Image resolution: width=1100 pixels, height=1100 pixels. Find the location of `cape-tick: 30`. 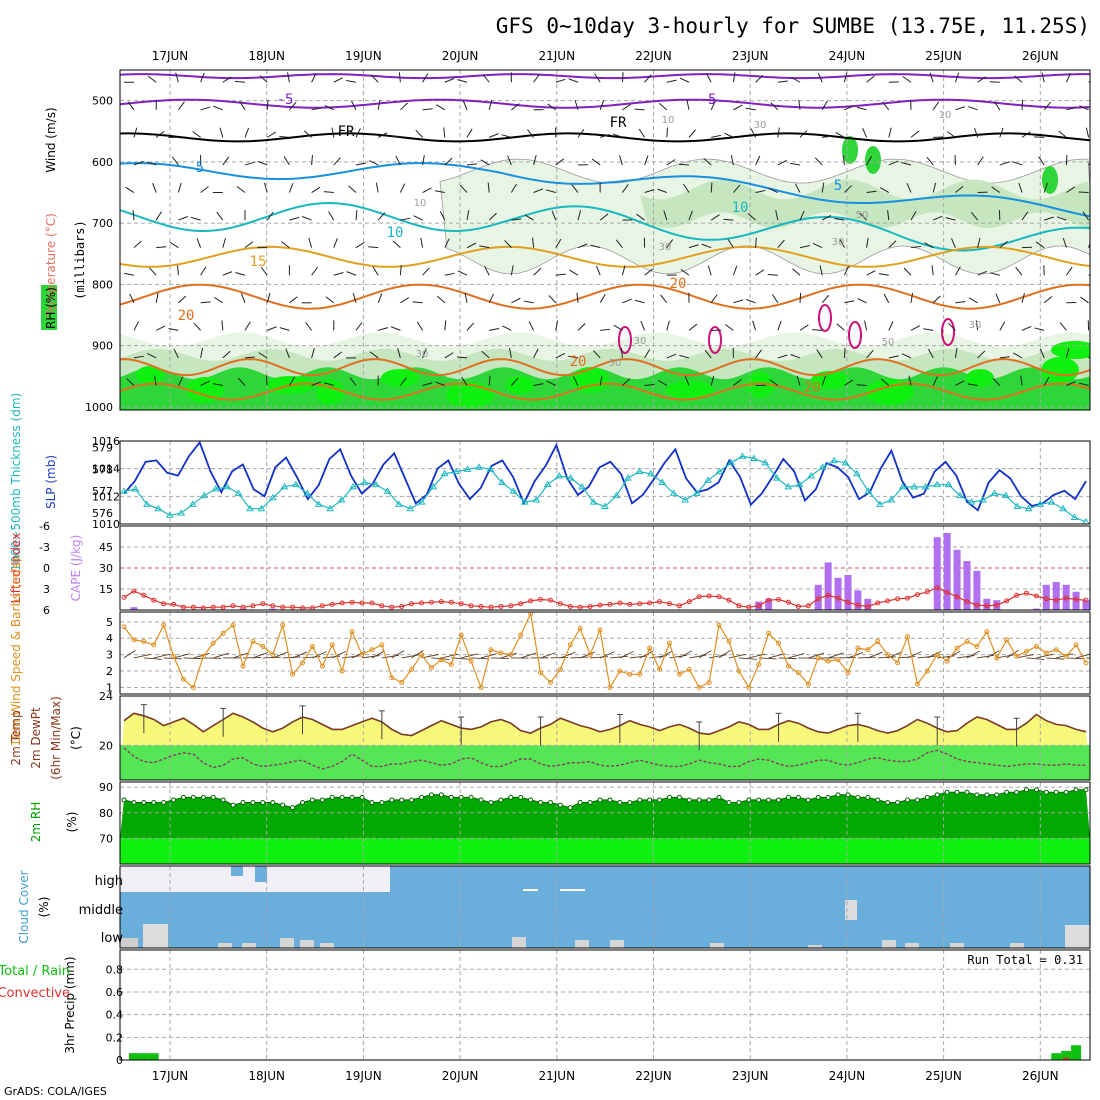

cape-tick: 30 is located at coordinates (106, 568).